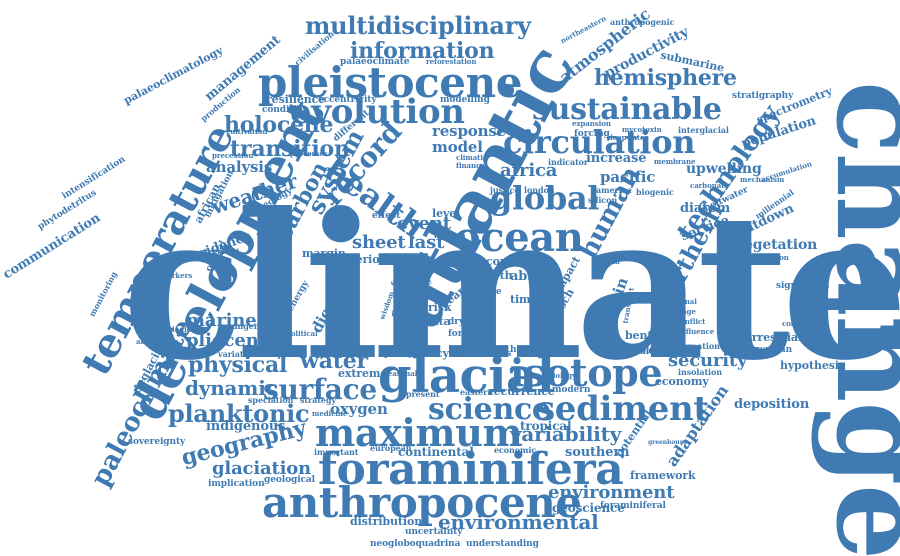 The height and width of the screenshot is (556, 900). I want to click on word-level: level, so click(446, 213).